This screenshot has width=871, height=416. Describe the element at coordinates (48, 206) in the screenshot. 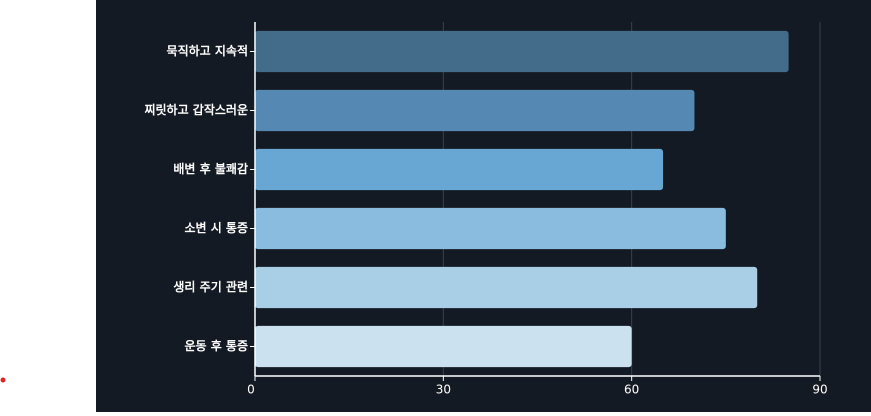

I see `side-area` at that location.